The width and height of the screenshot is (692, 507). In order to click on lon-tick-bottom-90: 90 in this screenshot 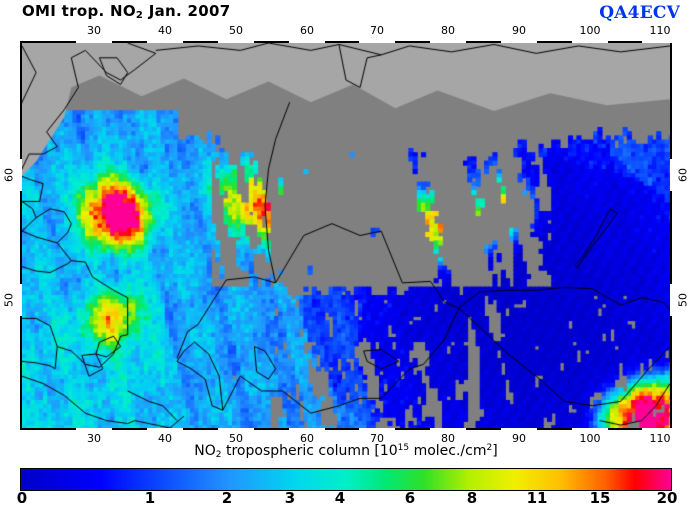, I will do `click(519, 438)`.